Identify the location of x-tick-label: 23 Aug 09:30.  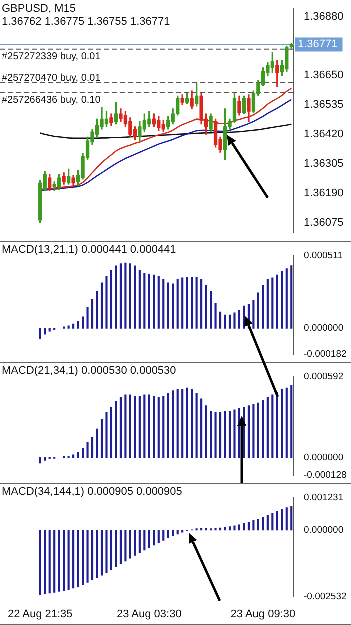
(263, 614).